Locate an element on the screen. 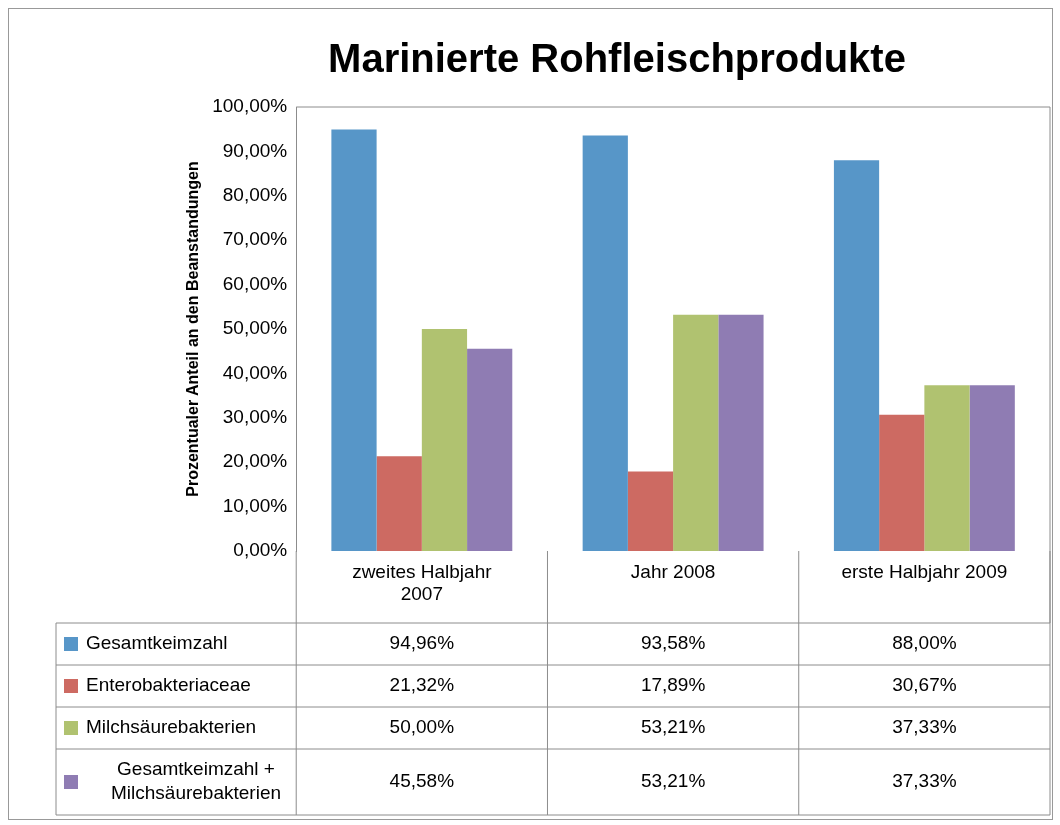 The image size is (1060, 825). y-tick-label: 100,00% is located at coordinates (250, 106).